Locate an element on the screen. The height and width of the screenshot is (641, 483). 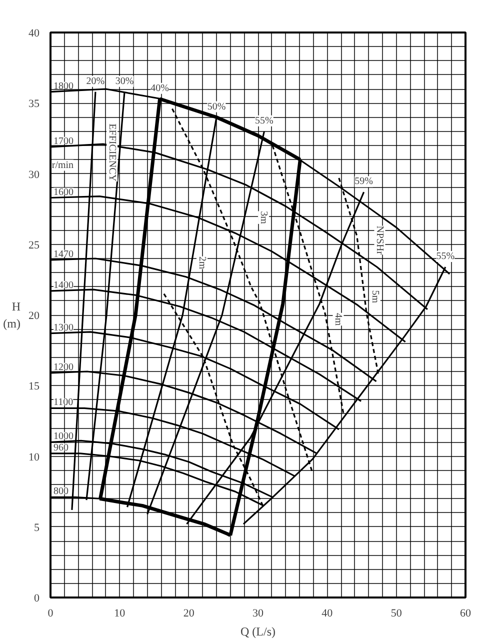
series-label: 1100 is located at coordinates (64, 402).